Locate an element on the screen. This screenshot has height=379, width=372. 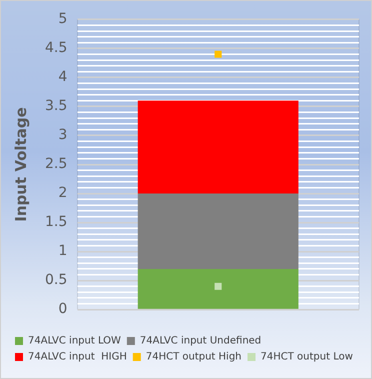
y-tick-label: 4 is located at coordinates (63, 77).